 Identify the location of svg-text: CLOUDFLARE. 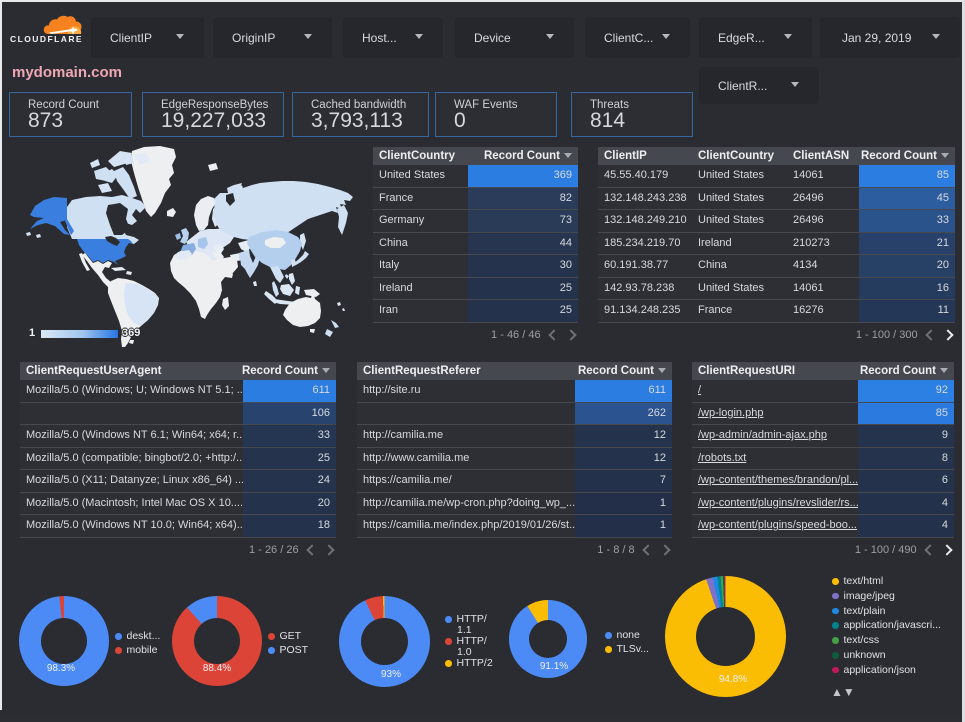
(46, 39).